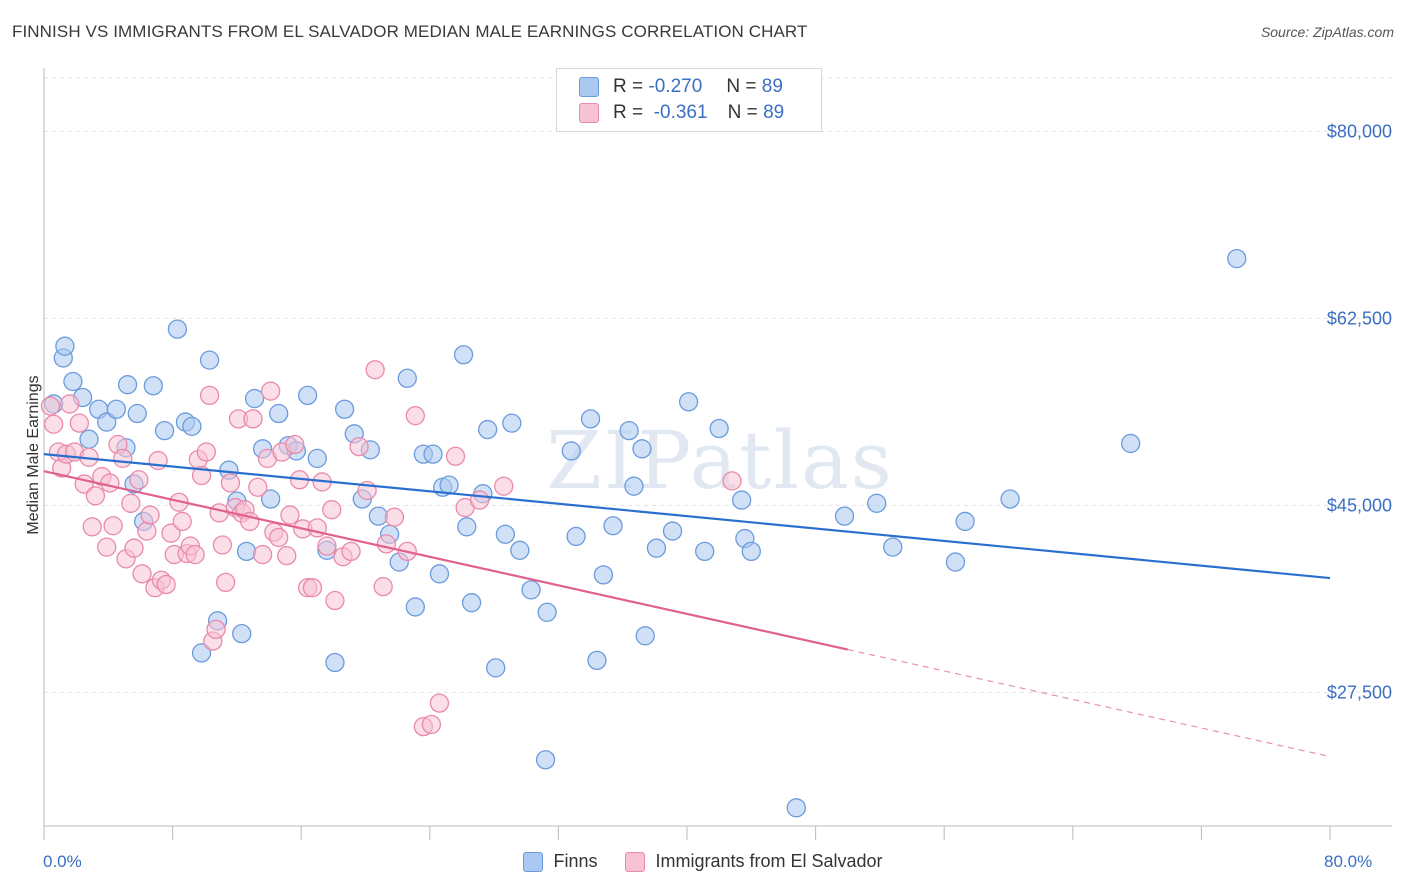  I want to click on correlation-legend: R = -0.270 N = 89 R = -0.361 N = 89, so click(689, 100).